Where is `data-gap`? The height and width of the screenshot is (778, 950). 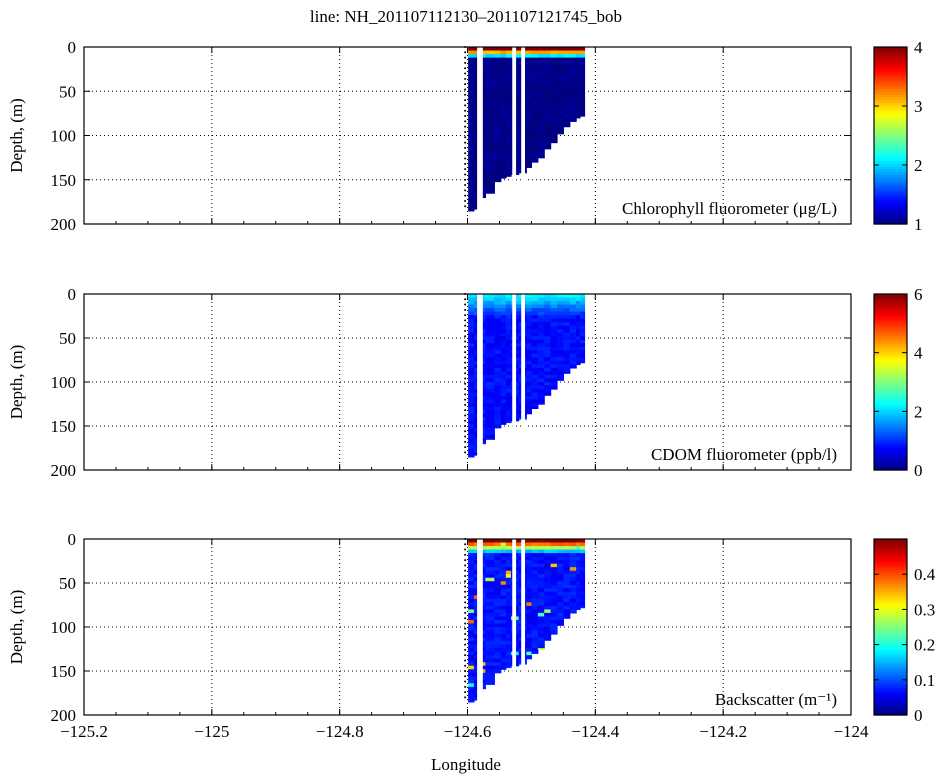 data-gap is located at coordinates (514, 135).